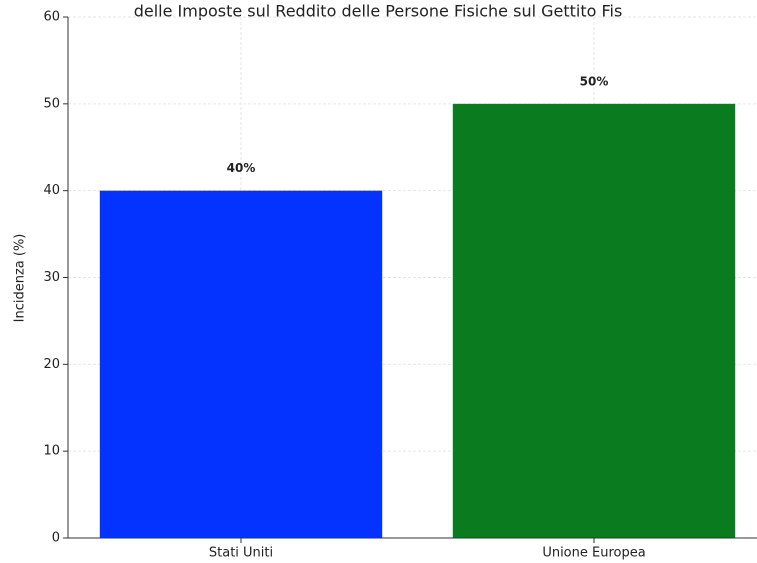 Image resolution: width=757 pixels, height=563 pixels. Describe the element at coordinates (20, 278) in the screenshot. I see `y-axis-label: Incidenza (%)` at that location.